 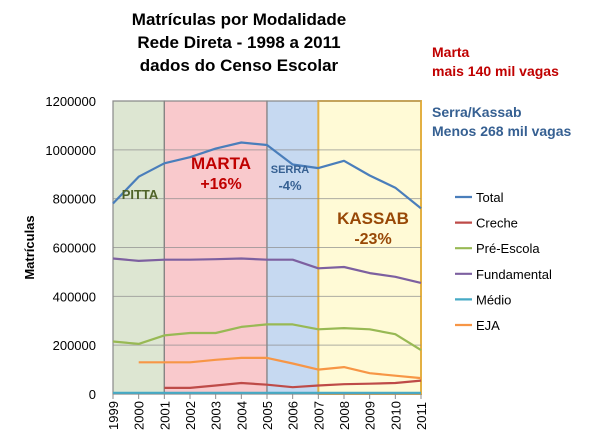 I want to click on legend-label-fundamental: Fundamental, so click(x=514, y=274).